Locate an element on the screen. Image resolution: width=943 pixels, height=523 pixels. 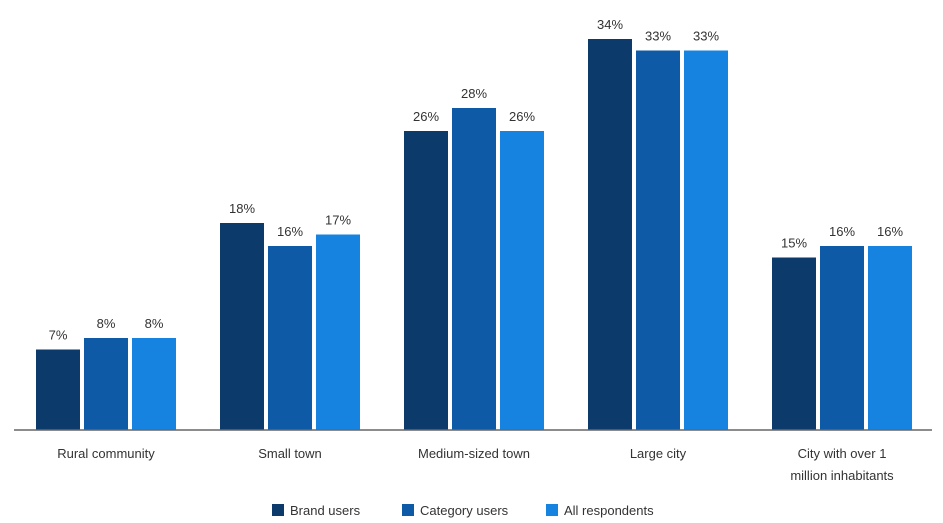
value-label-2-1: 8% is located at coordinates (106, 323).